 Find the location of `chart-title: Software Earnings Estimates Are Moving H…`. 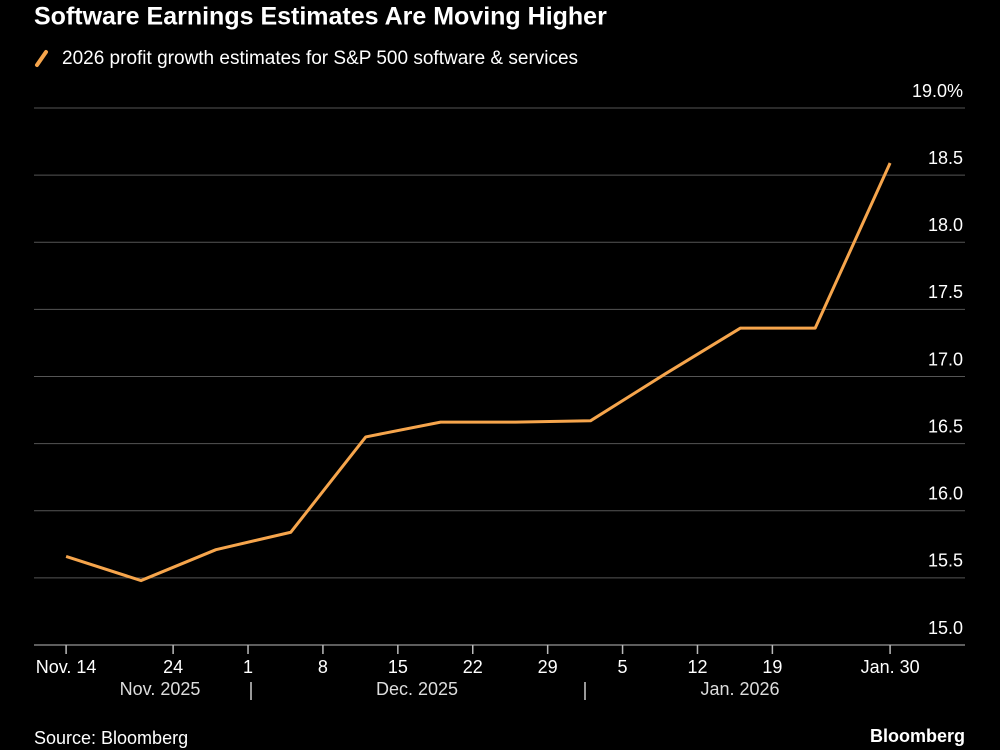

chart-title: Software Earnings Estimates Are Moving H… is located at coordinates (320, 17).